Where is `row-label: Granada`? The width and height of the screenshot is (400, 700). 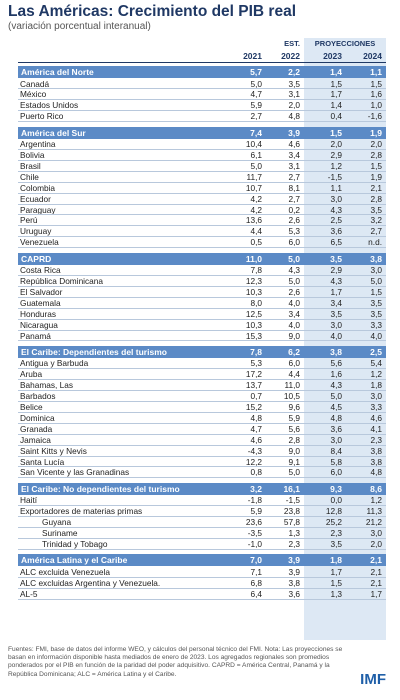
row-label: Granada is located at coordinates (36, 428).